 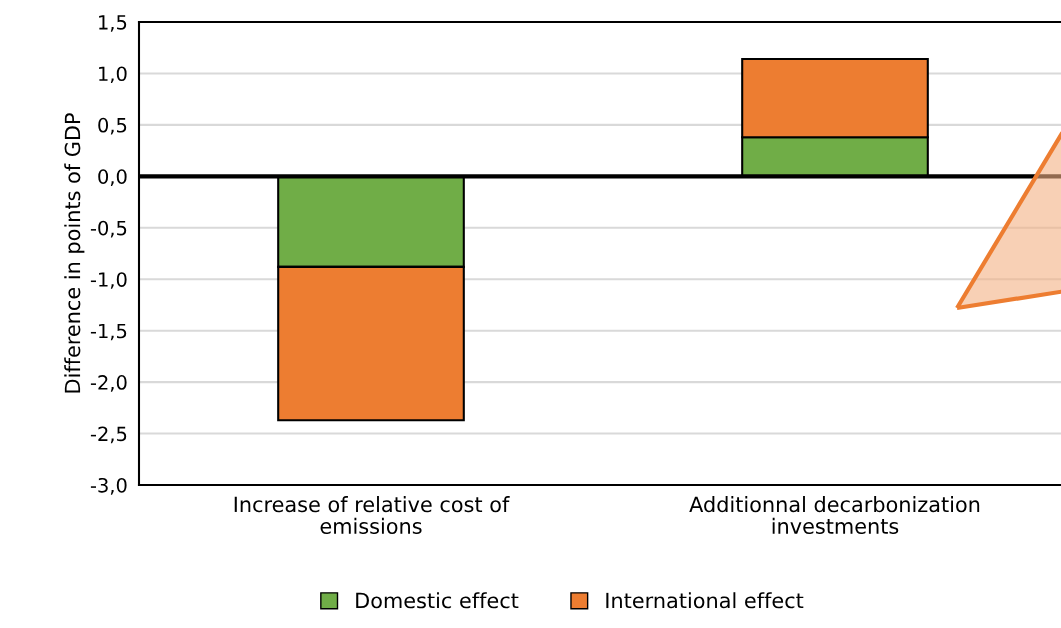 What do you see at coordinates (74, 253) in the screenshot?
I see `y-axis-title: Difference in points of GDP` at bounding box center [74, 253].